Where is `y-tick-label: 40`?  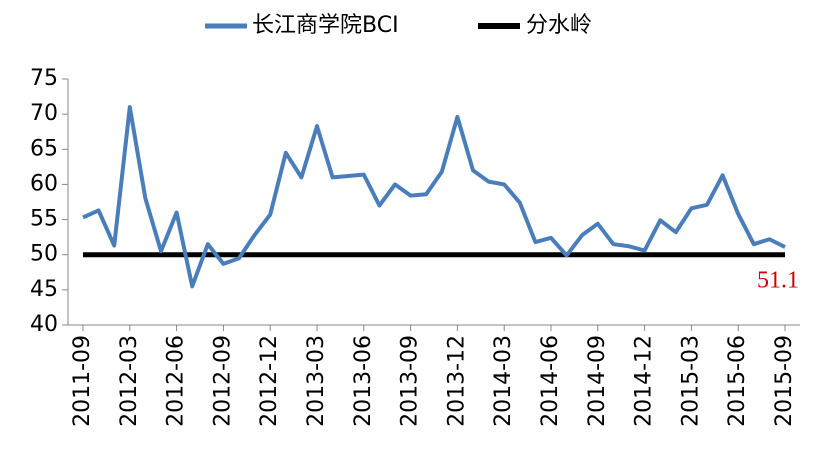 y-tick-label: 40 is located at coordinates (44, 324).